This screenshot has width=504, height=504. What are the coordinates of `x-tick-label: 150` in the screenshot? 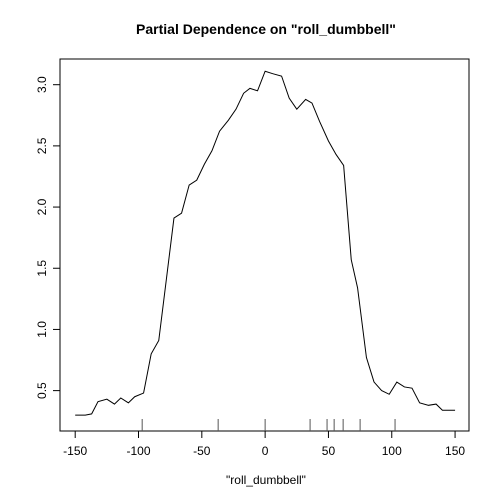 It's located at (455, 451).